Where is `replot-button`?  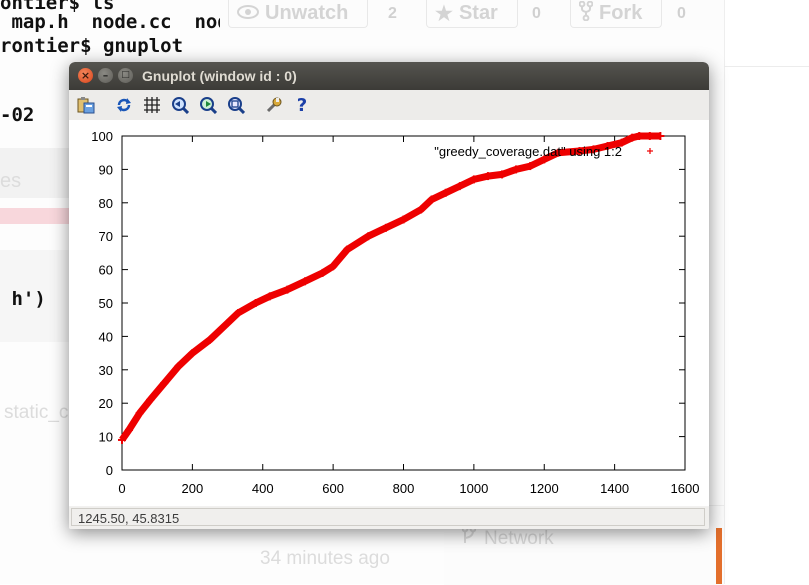
replot-button is located at coordinates (124, 105).